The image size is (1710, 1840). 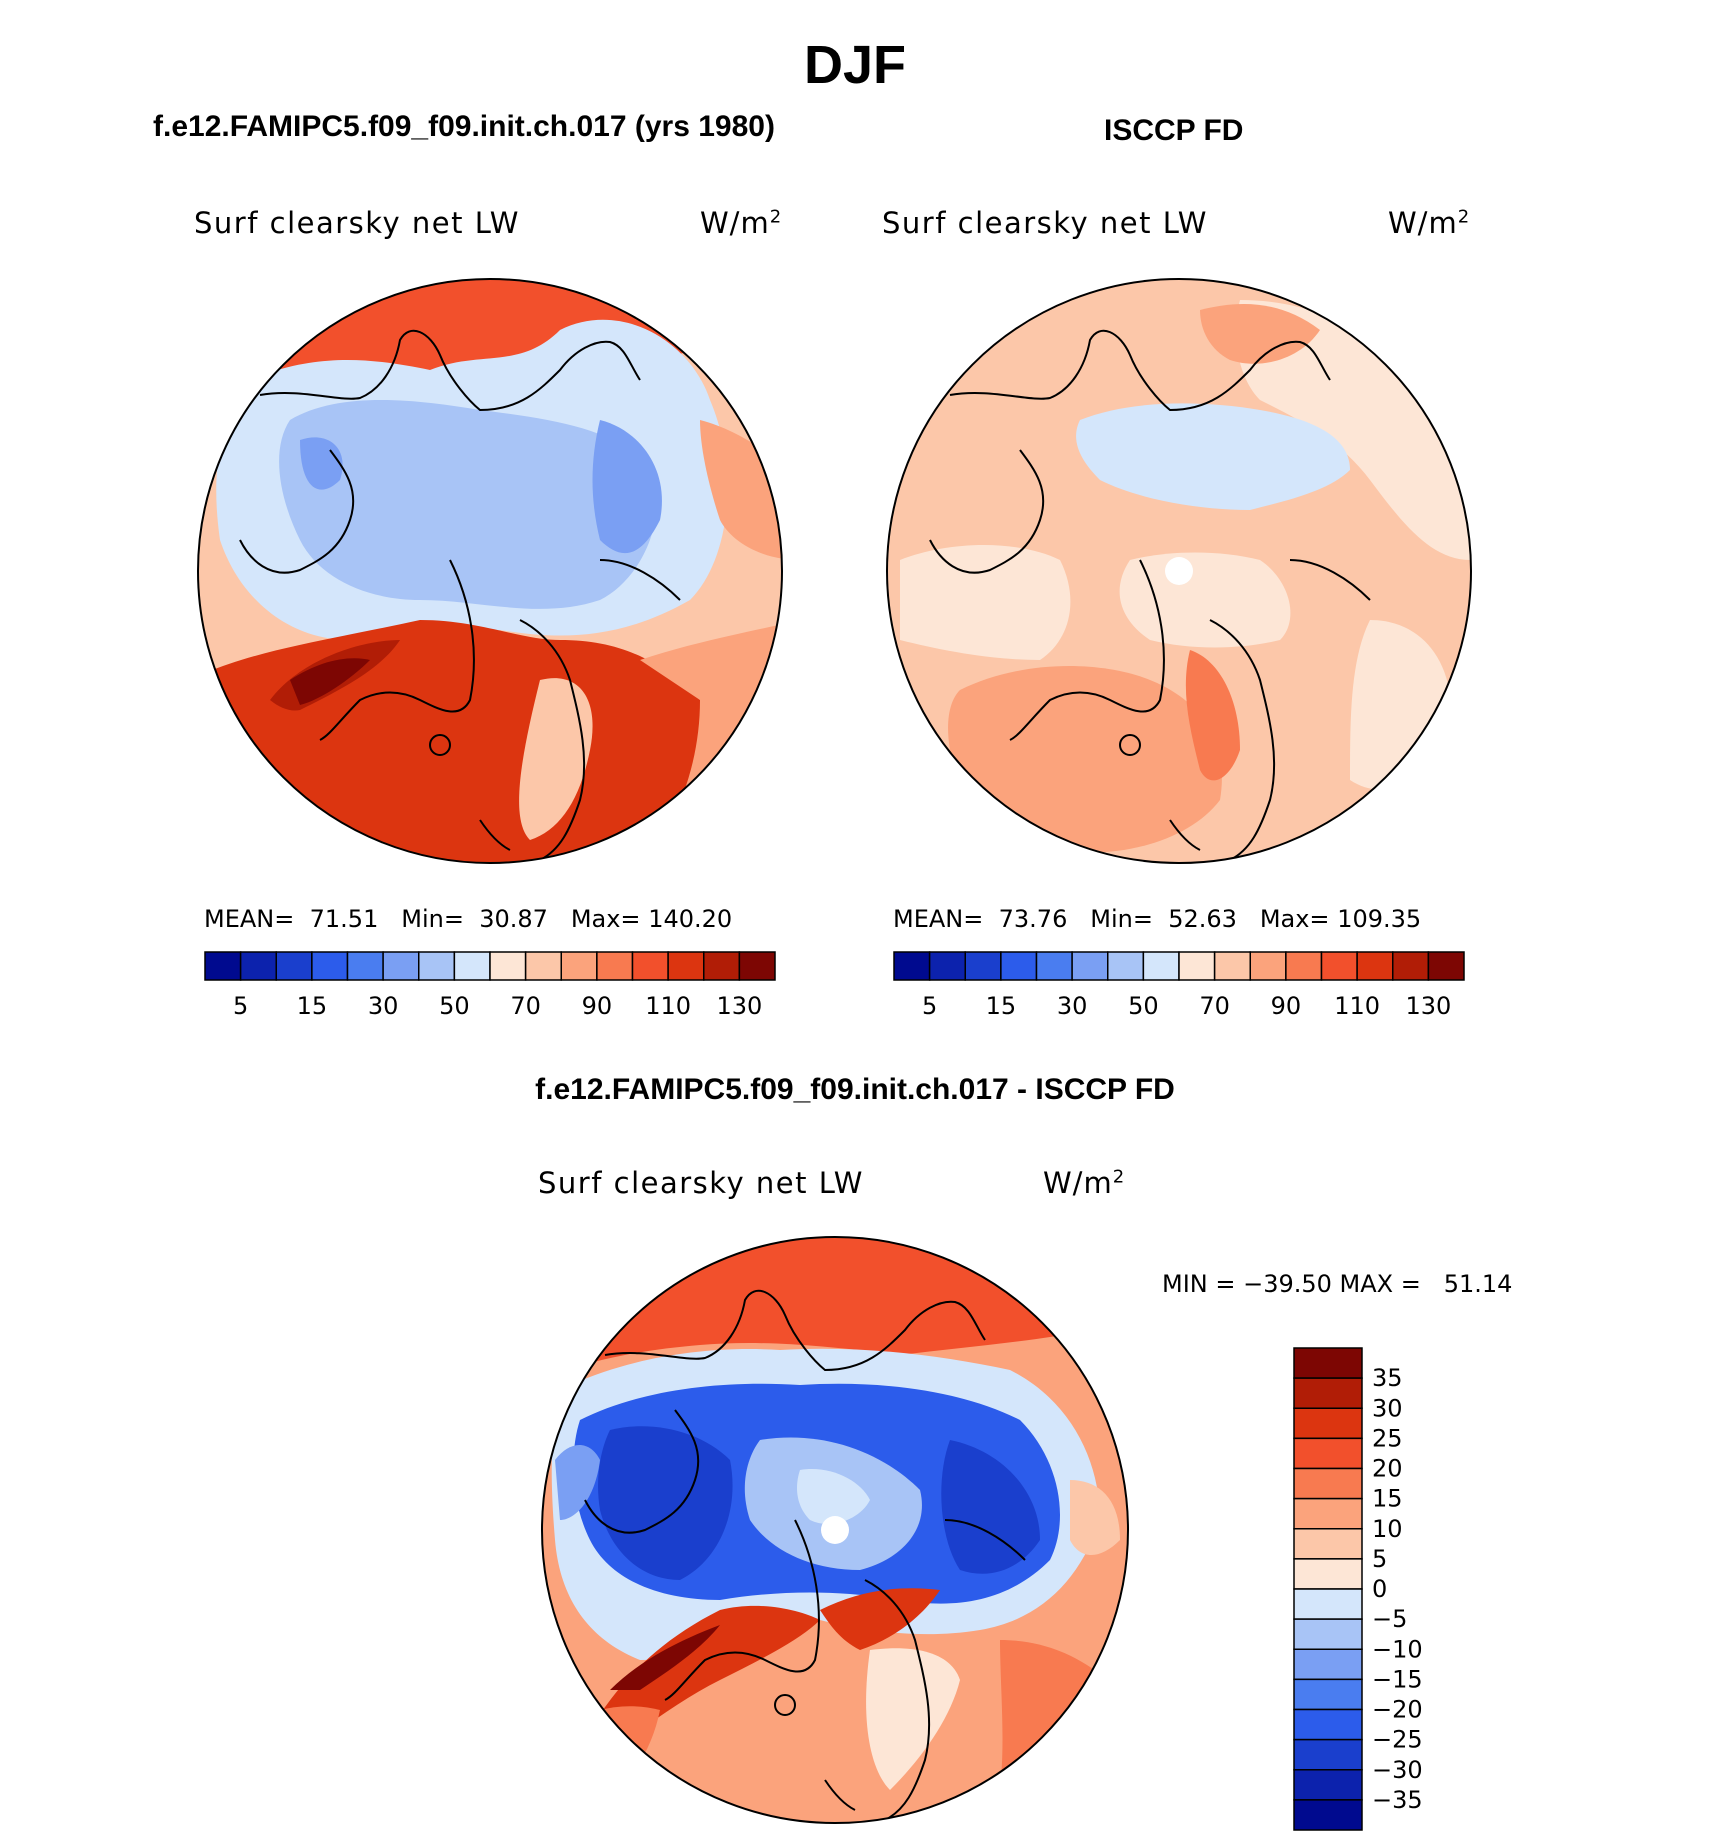 I want to click on obs-colorbar-tick-label: 50, so click(x=1143, y=1006).